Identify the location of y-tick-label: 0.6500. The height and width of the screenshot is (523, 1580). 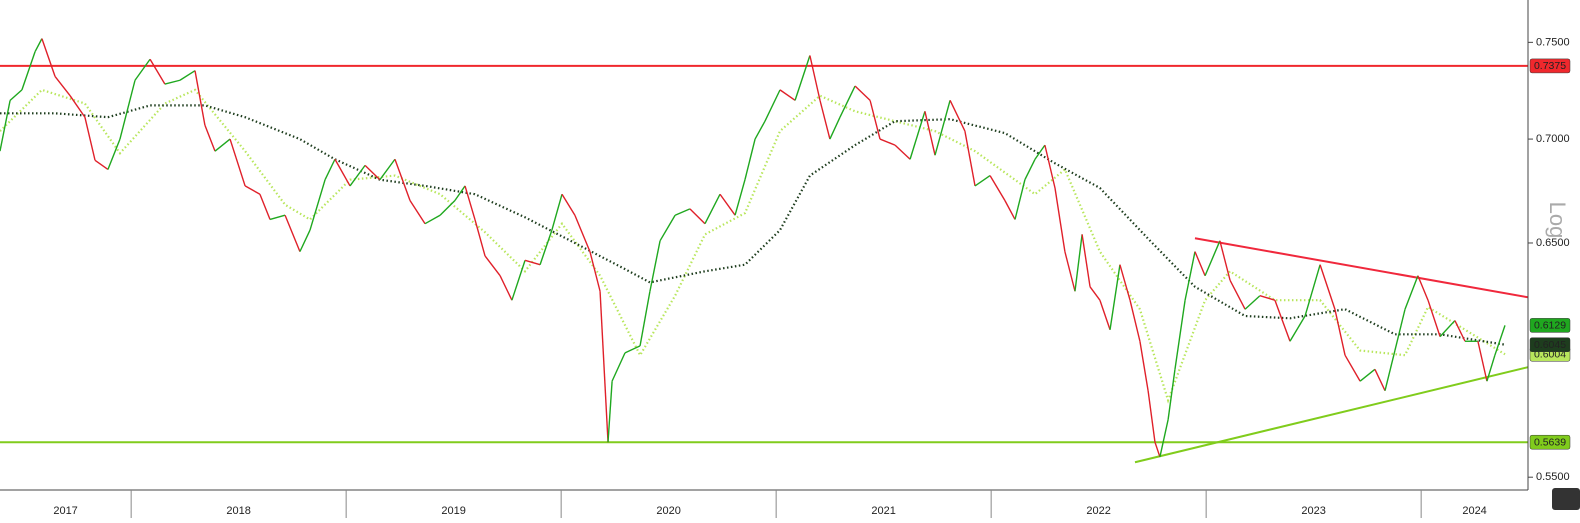
(1553, 243).